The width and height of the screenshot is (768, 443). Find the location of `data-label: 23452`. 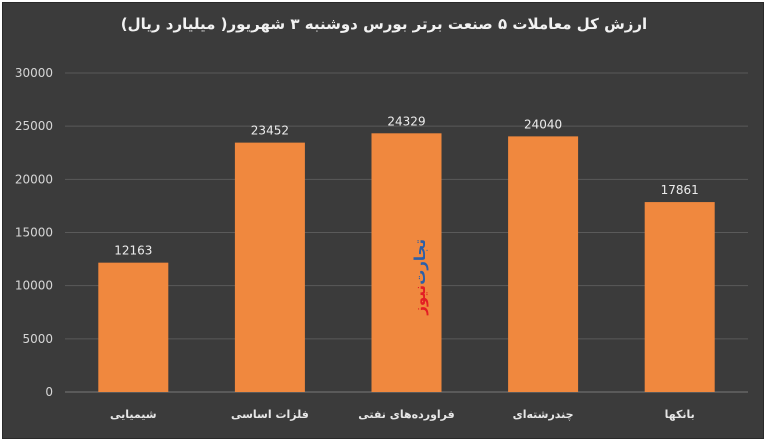

data-label: 23452 is located at coordinates (270, 131).